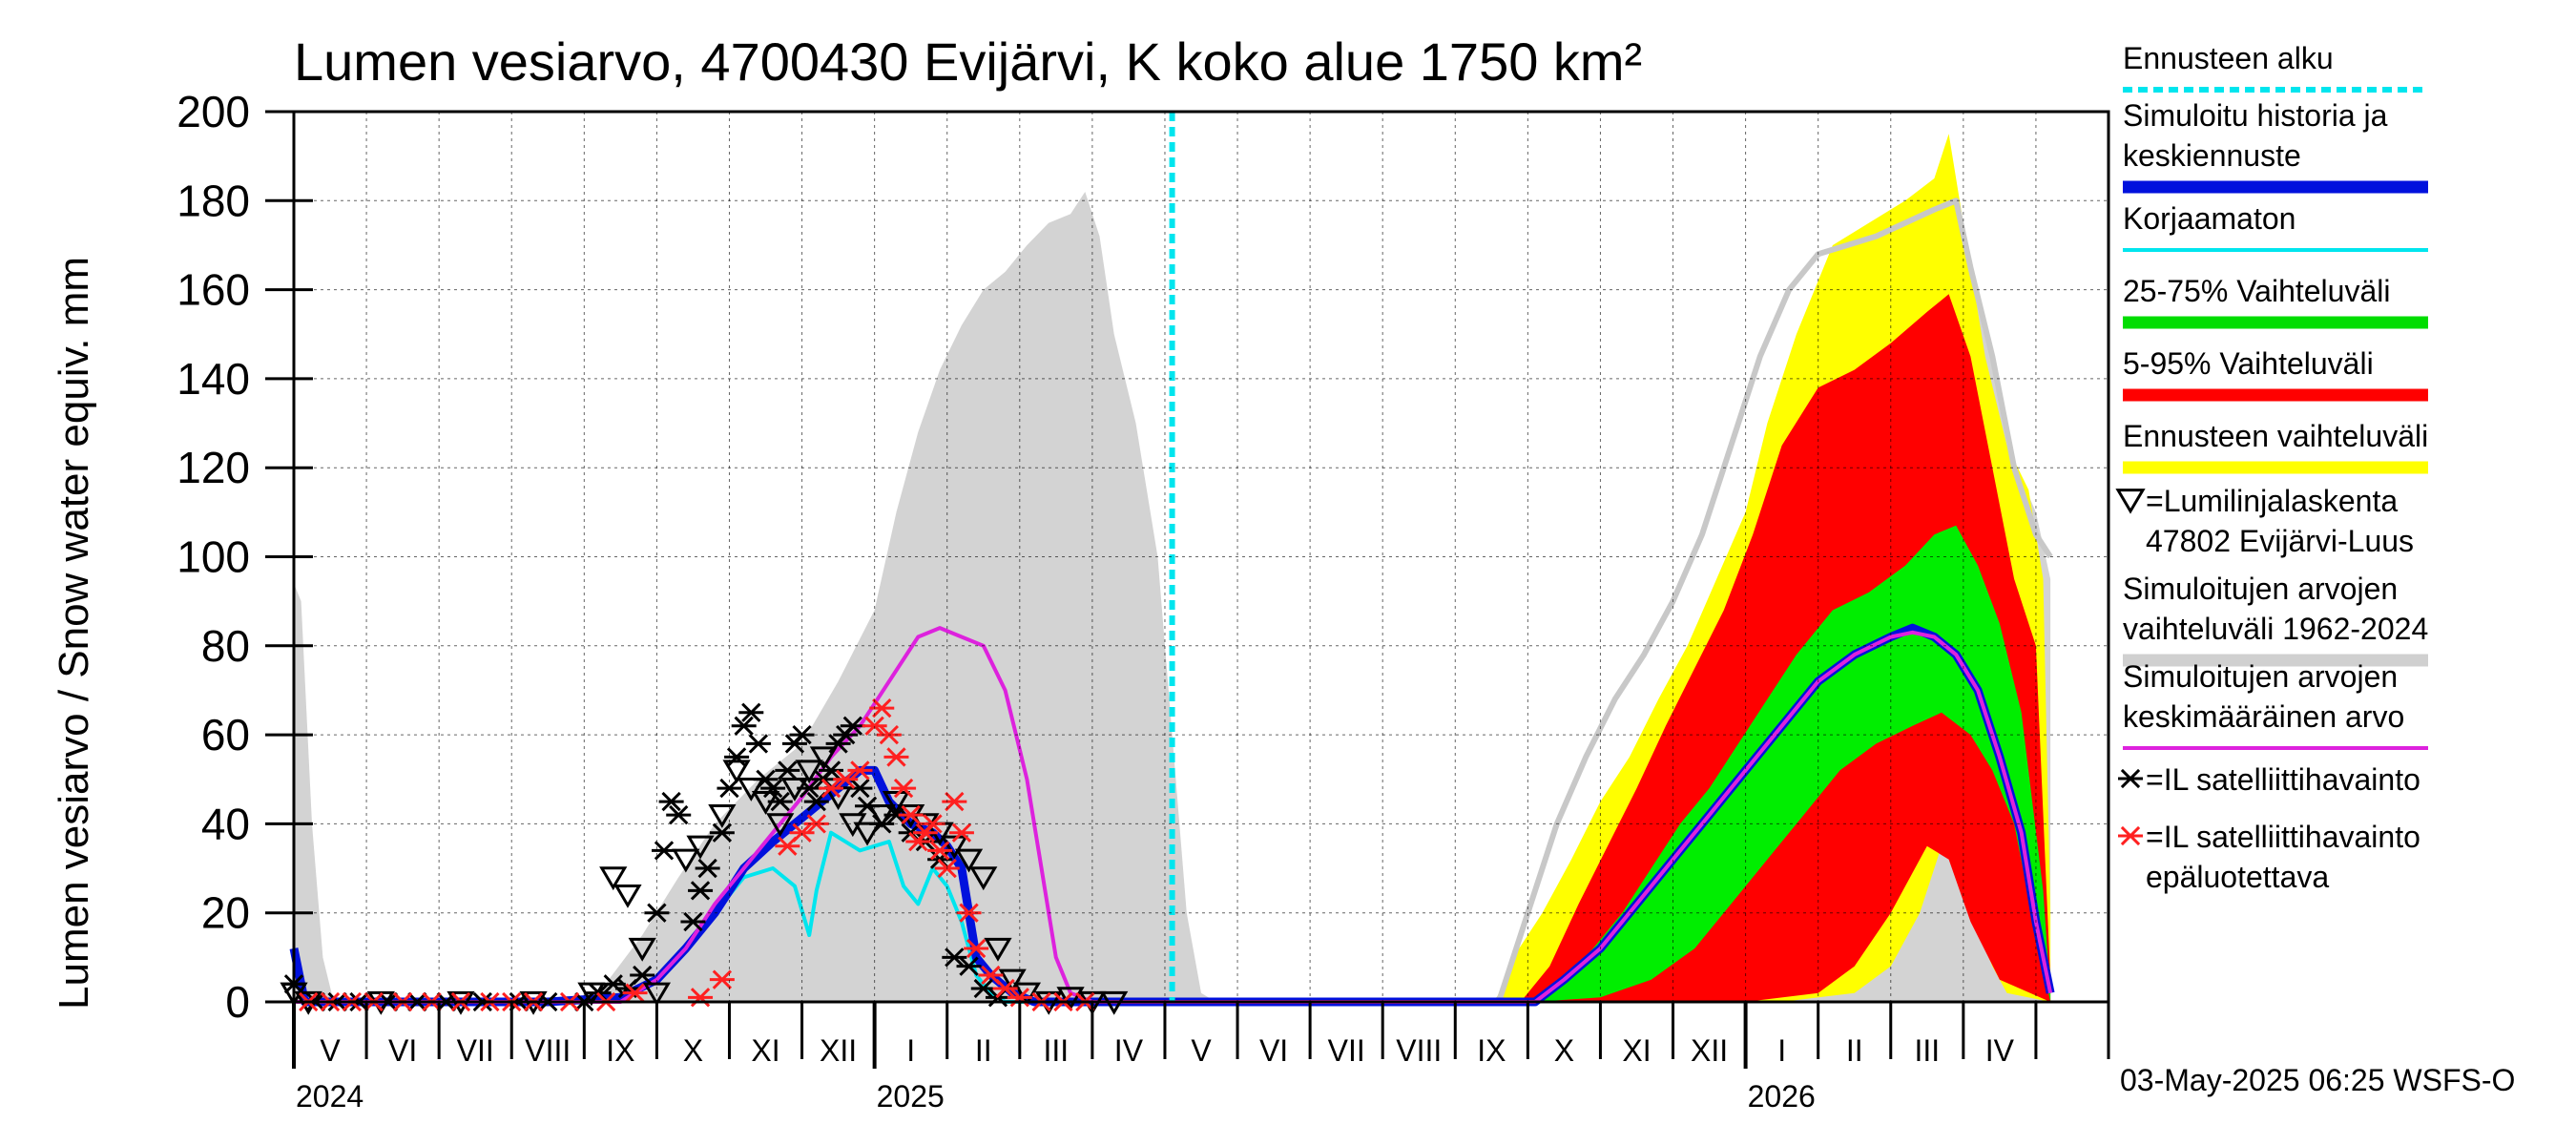 The width and height of the screenshot is (2576, 1145). What do you see at coordinates (1129, 1051) in the screenshot?
I see `month-label: IV` at bounding box center [1129, 1051].